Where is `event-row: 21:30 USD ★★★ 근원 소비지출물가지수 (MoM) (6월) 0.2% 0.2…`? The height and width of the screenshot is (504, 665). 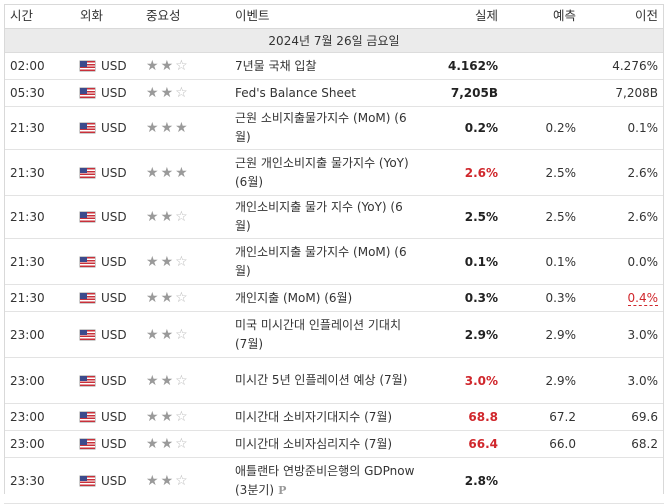 event-row: 21:30 USD ★★★ 근원 소비지출물가지수 (MoM) (6월) 0.2% 0.2… is located at coordinates (334, 128).